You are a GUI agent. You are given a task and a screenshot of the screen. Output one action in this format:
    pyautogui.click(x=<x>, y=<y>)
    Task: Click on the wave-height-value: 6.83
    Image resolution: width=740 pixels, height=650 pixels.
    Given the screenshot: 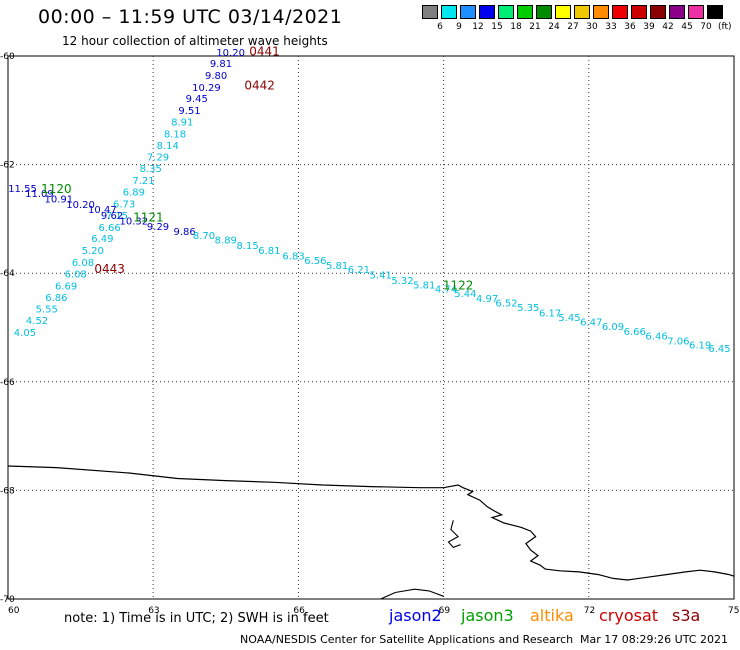 What is the action you would take?
    pyautogui.click(x=293, y=257)
    